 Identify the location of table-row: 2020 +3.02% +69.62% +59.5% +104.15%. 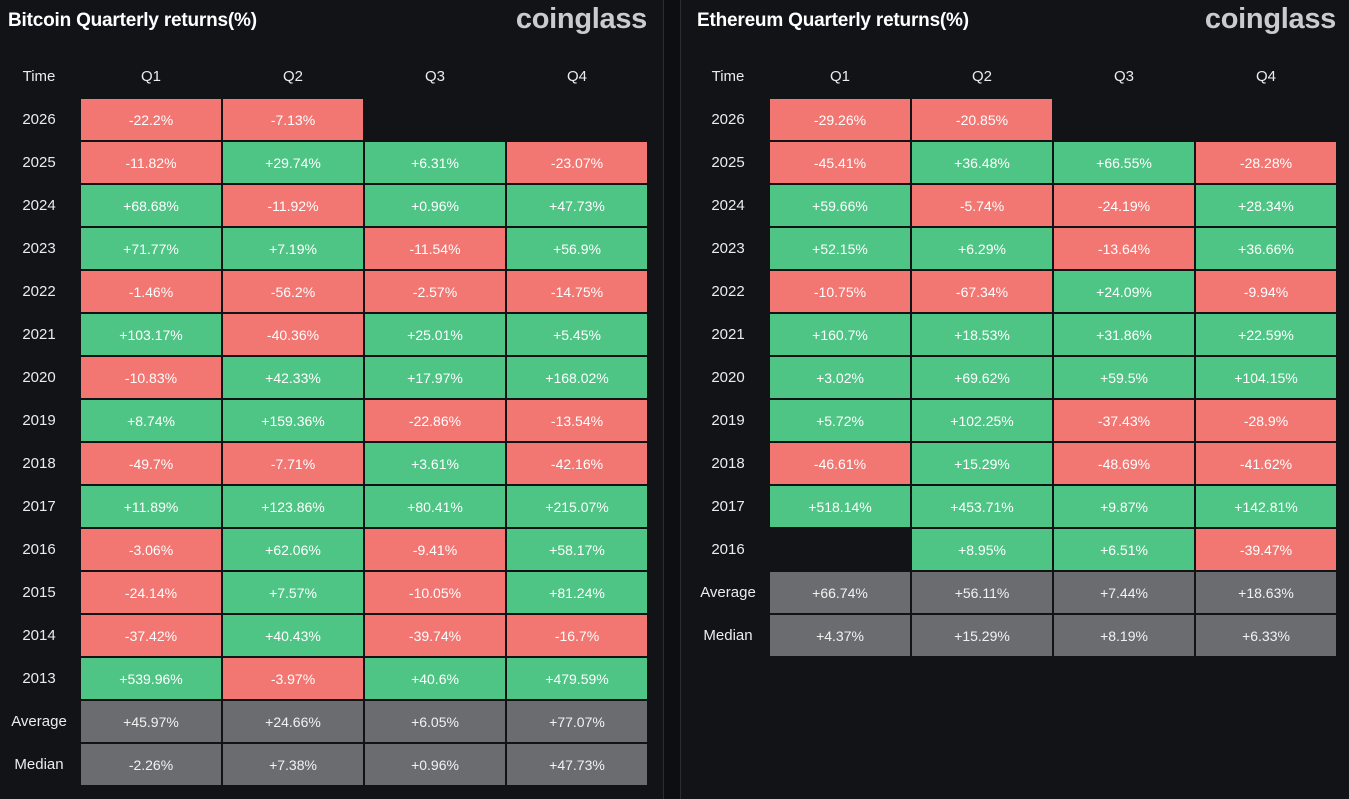
(1013, 377).